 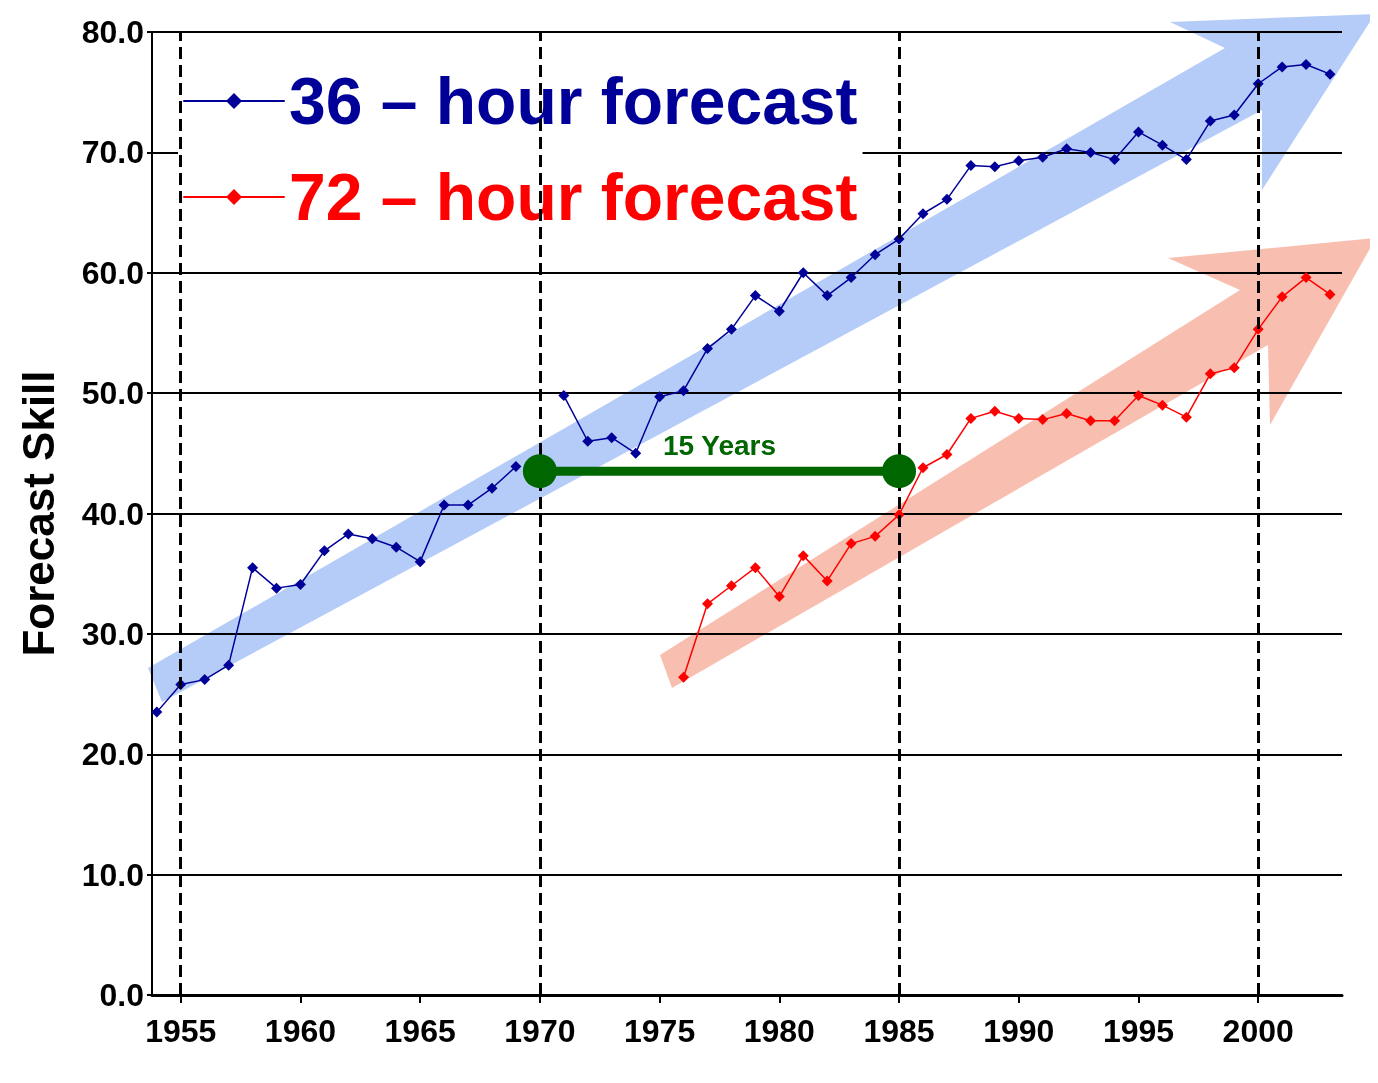 What do you see at coordinates (540, 1031) in the screenshot?
I see `x-tick-label: 1970` at bounding box center [540, 1031].